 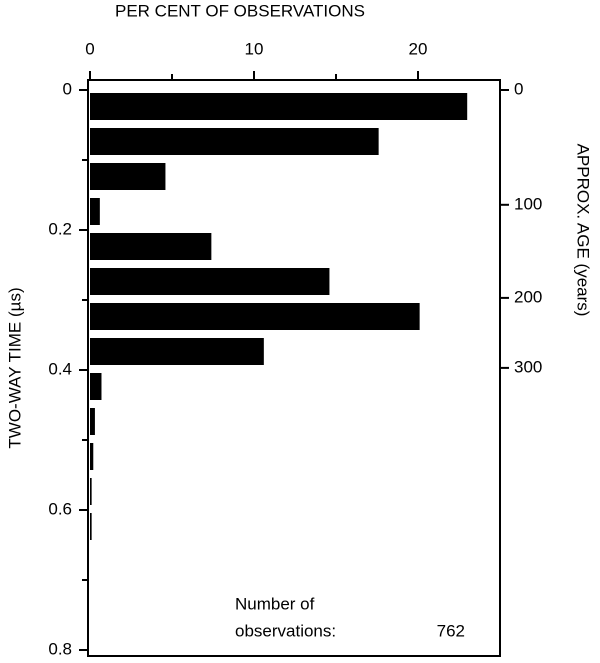 I want to click on annotation-count: 762, so click(x=451, y=630).